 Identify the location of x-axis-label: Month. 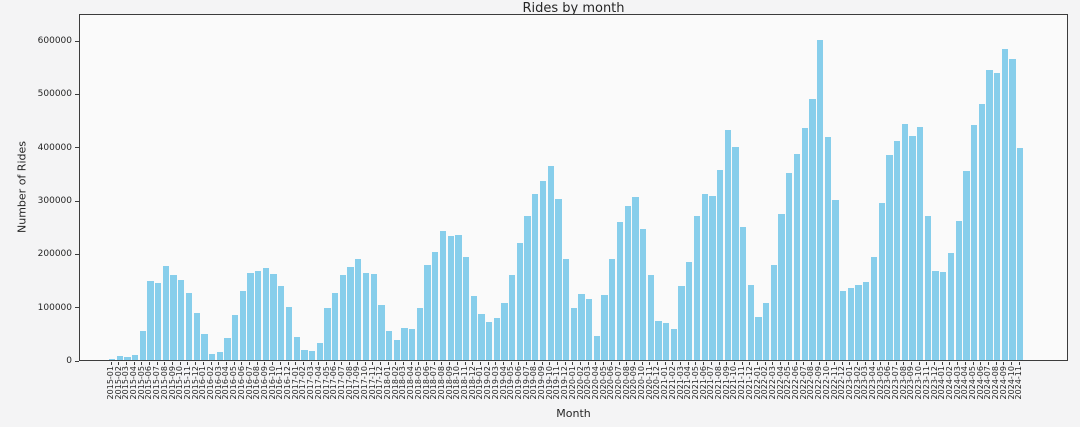
(573, 413).